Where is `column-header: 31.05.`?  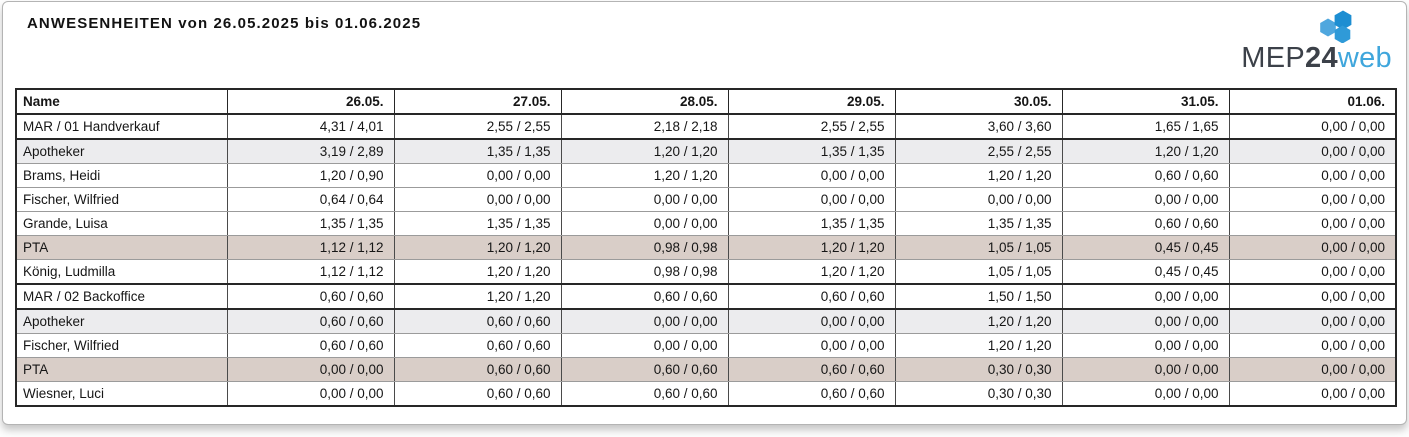
column-header: 31.05. is located at coordinates (1145, 101).